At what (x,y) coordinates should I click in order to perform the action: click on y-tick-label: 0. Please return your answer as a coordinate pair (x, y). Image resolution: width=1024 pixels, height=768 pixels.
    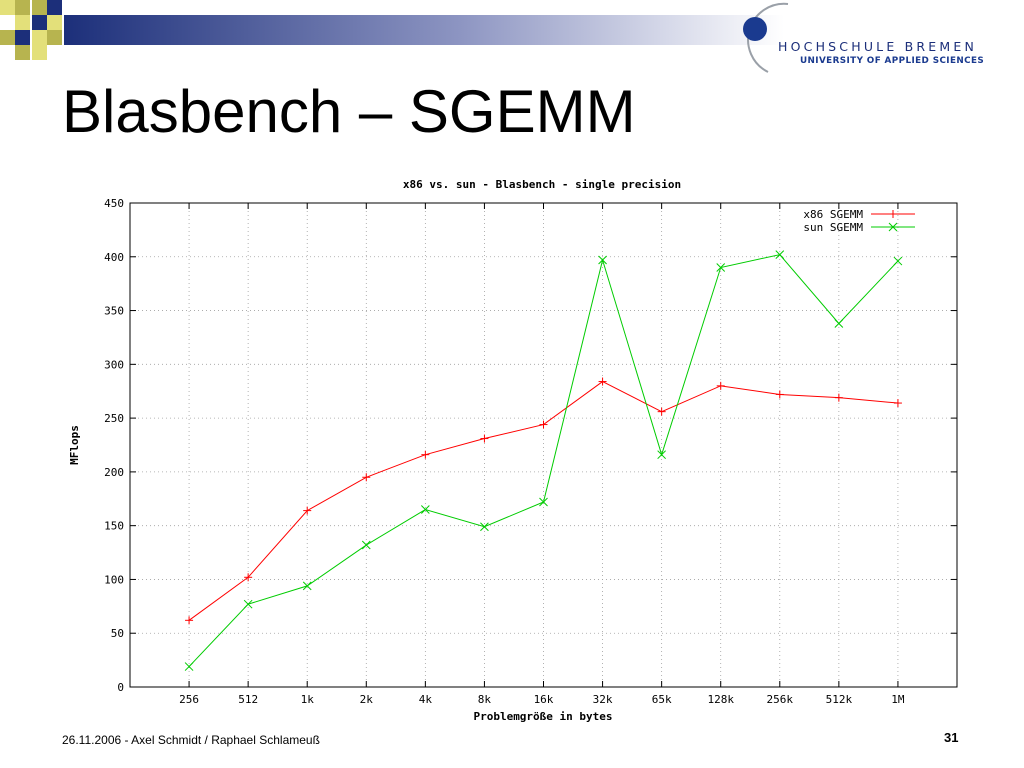
    Looking at the image, I should click on (120, 687).